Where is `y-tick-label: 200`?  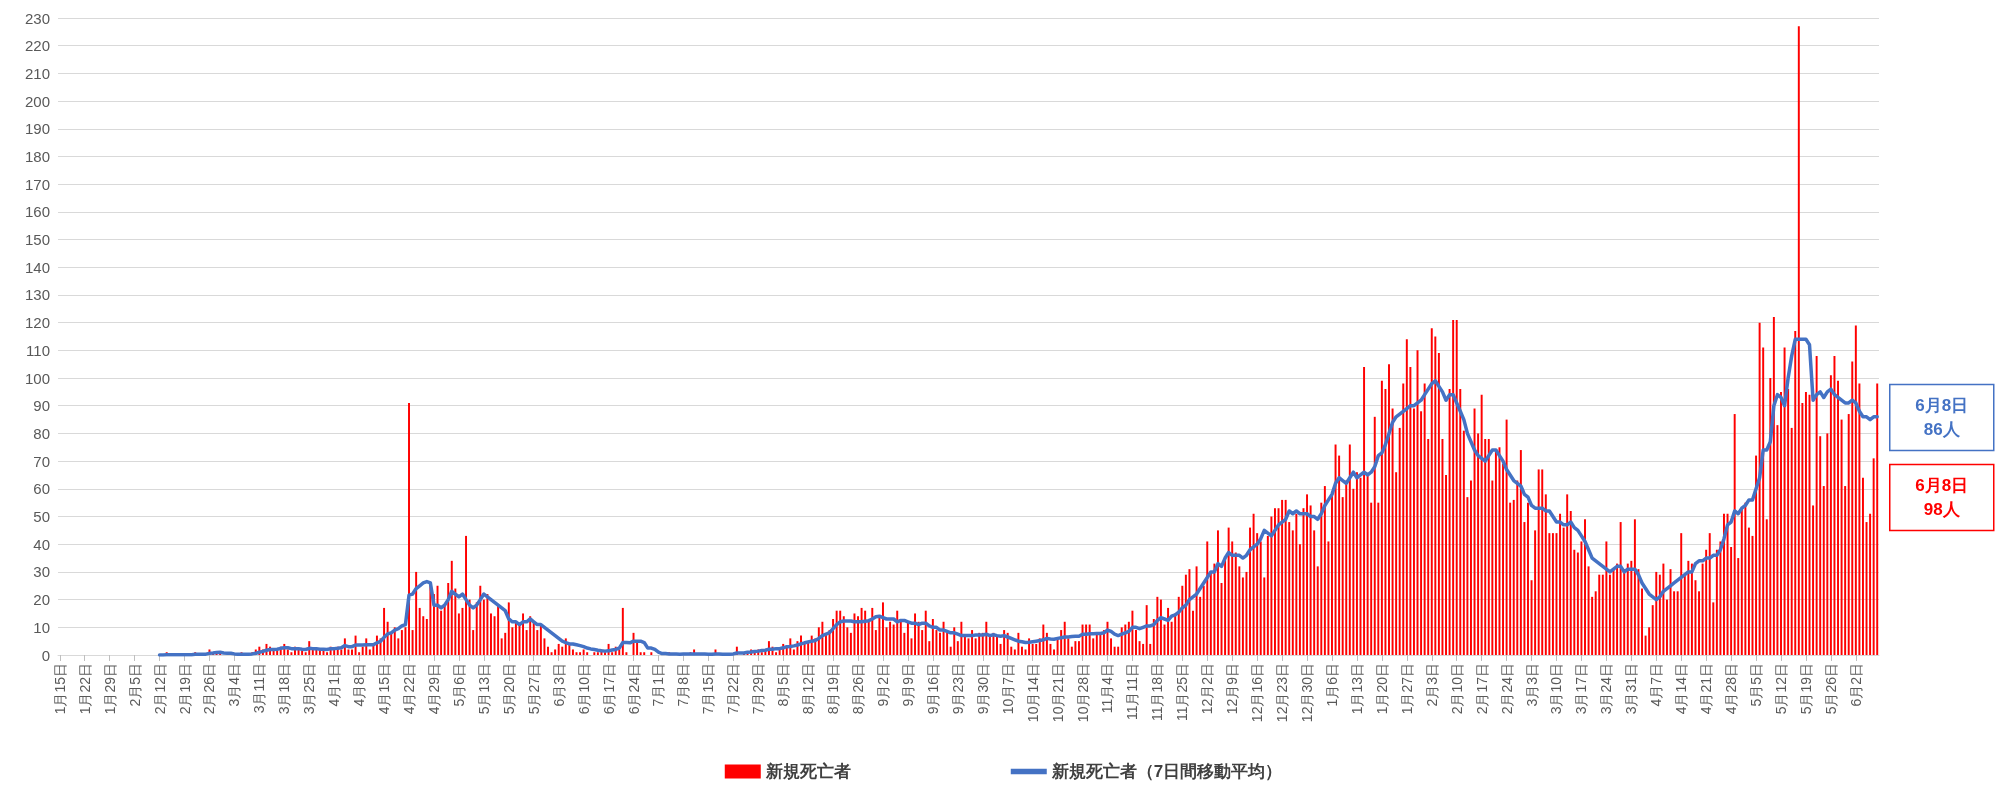 y-tick-label: 200 is located at coordinates (37, 101).